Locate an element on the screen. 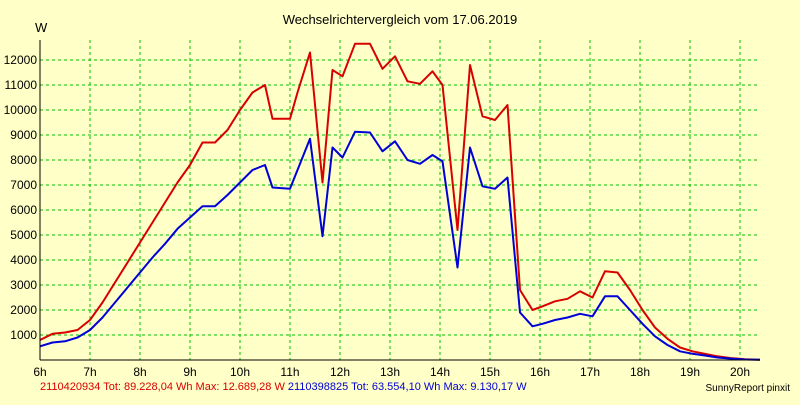  x-tick-label: 7h is located at coordinates (89, 372).